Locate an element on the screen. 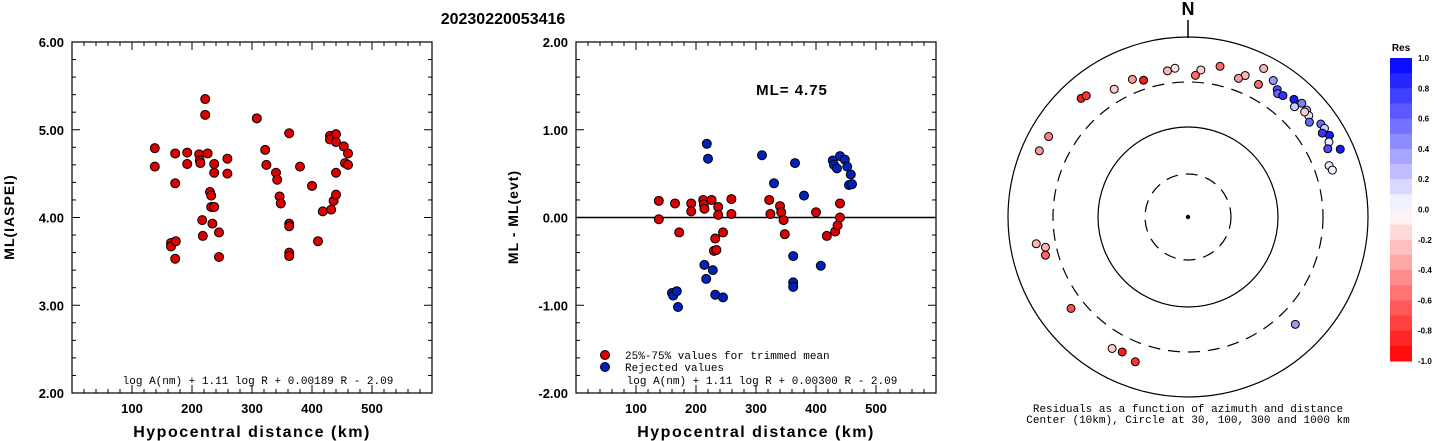 Image resolution: width=1437 pixels, height=441 pixels. y-tick-label: 3.00 is located at coordinates (51, 305).